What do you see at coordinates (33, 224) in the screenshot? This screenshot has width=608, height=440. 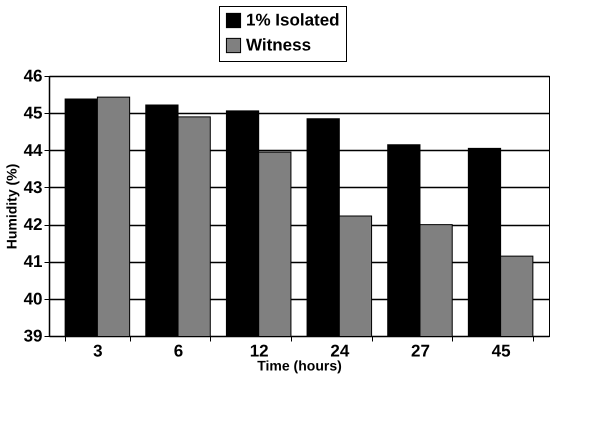 I see `y-tick-label: 42` at bounding box center [33, 224].